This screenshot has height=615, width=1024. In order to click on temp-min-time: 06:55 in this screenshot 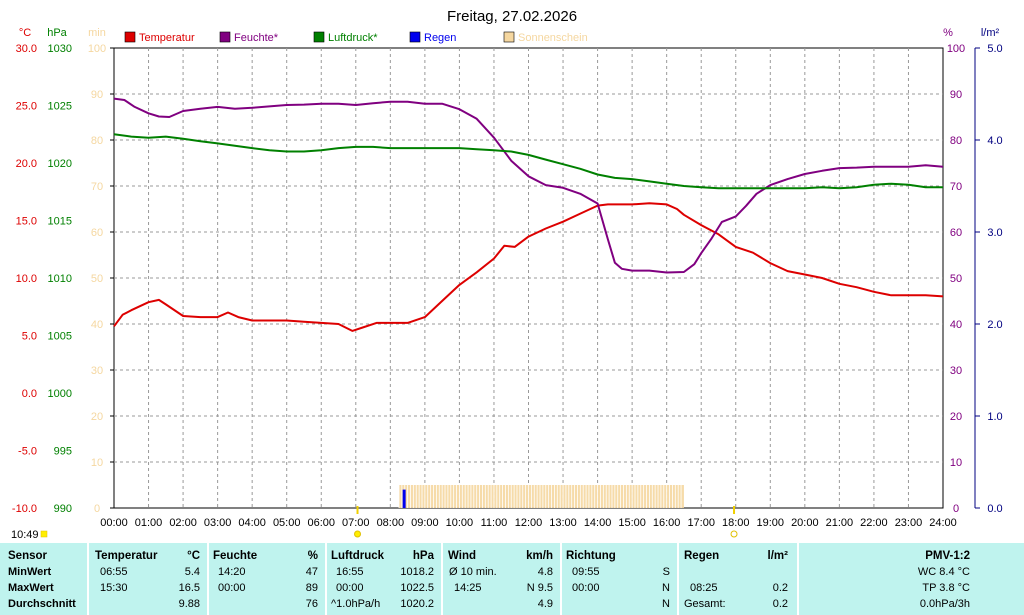, I will do `click(114, 572)`.